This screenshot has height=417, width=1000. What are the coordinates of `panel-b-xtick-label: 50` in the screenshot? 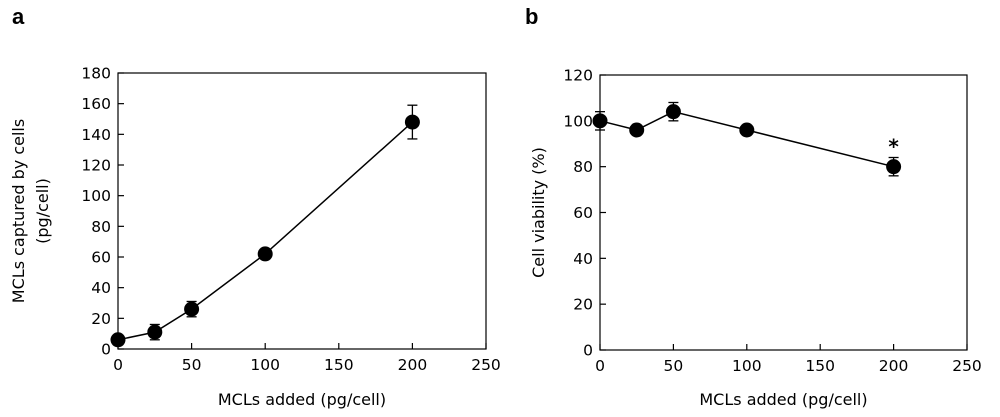 It's located at (674, 366).